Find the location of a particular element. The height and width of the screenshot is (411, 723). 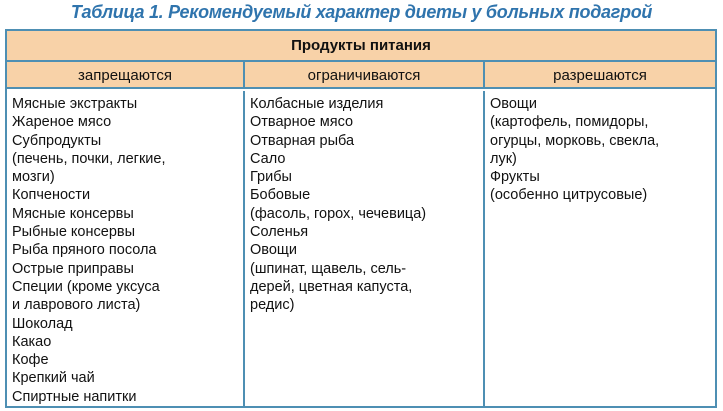

list-item: Отварная рыба is located at coordinates (302, 140).